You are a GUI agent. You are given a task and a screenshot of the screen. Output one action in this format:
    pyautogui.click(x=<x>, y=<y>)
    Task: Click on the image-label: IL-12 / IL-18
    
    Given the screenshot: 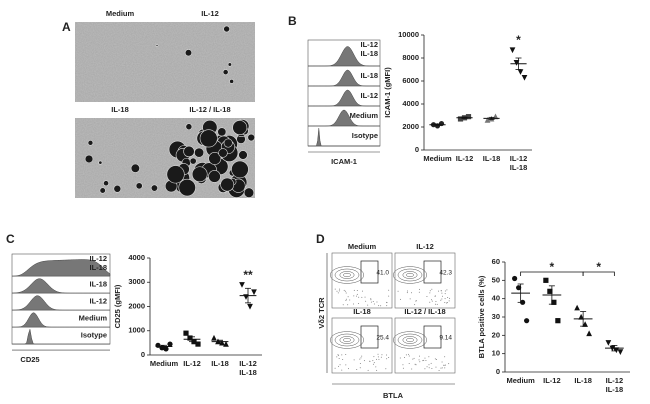 What is the action you would take?
    pyautogui.click(x=209, y=109)
    